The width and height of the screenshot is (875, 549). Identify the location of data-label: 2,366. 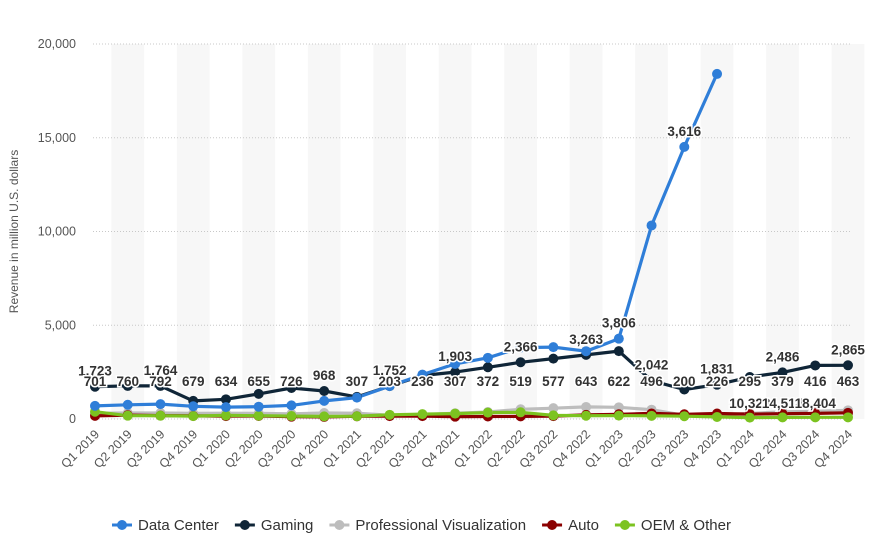
(521, 346).